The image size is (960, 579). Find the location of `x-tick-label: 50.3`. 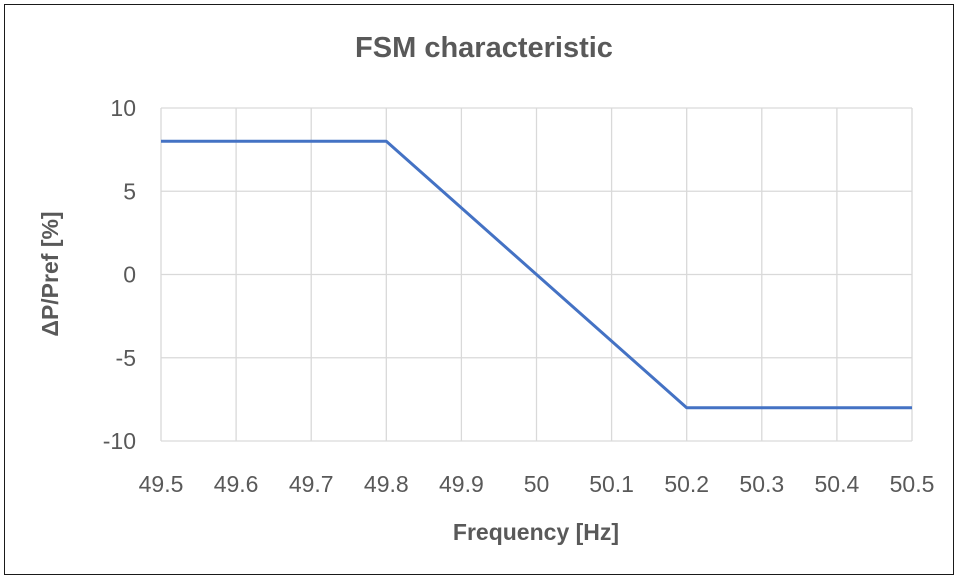

x-tick-label: 50.3 is located at coordinates (761, 484).